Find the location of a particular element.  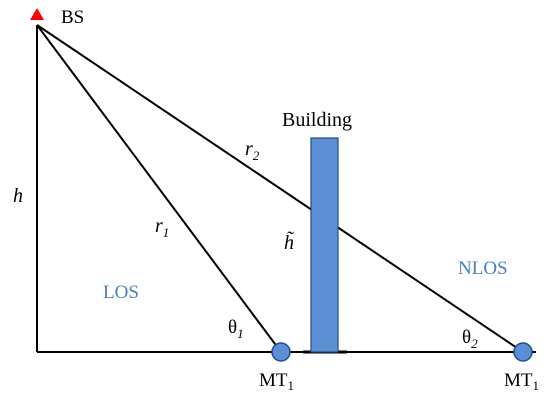

building is located at coordinates (324, 245).